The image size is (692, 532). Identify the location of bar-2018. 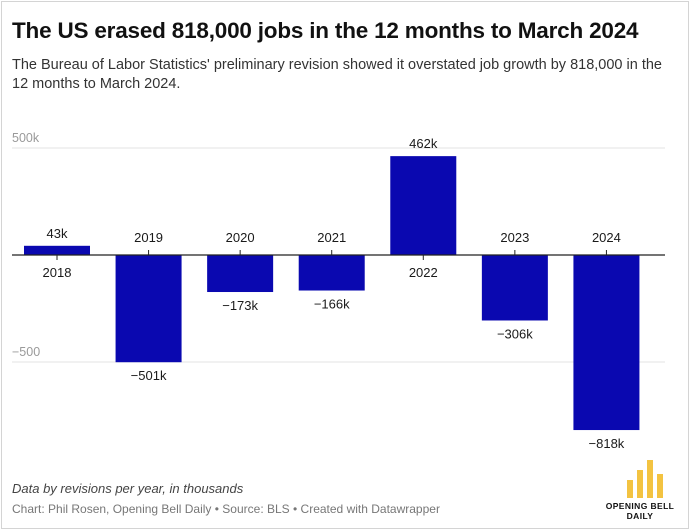
(57, 250).